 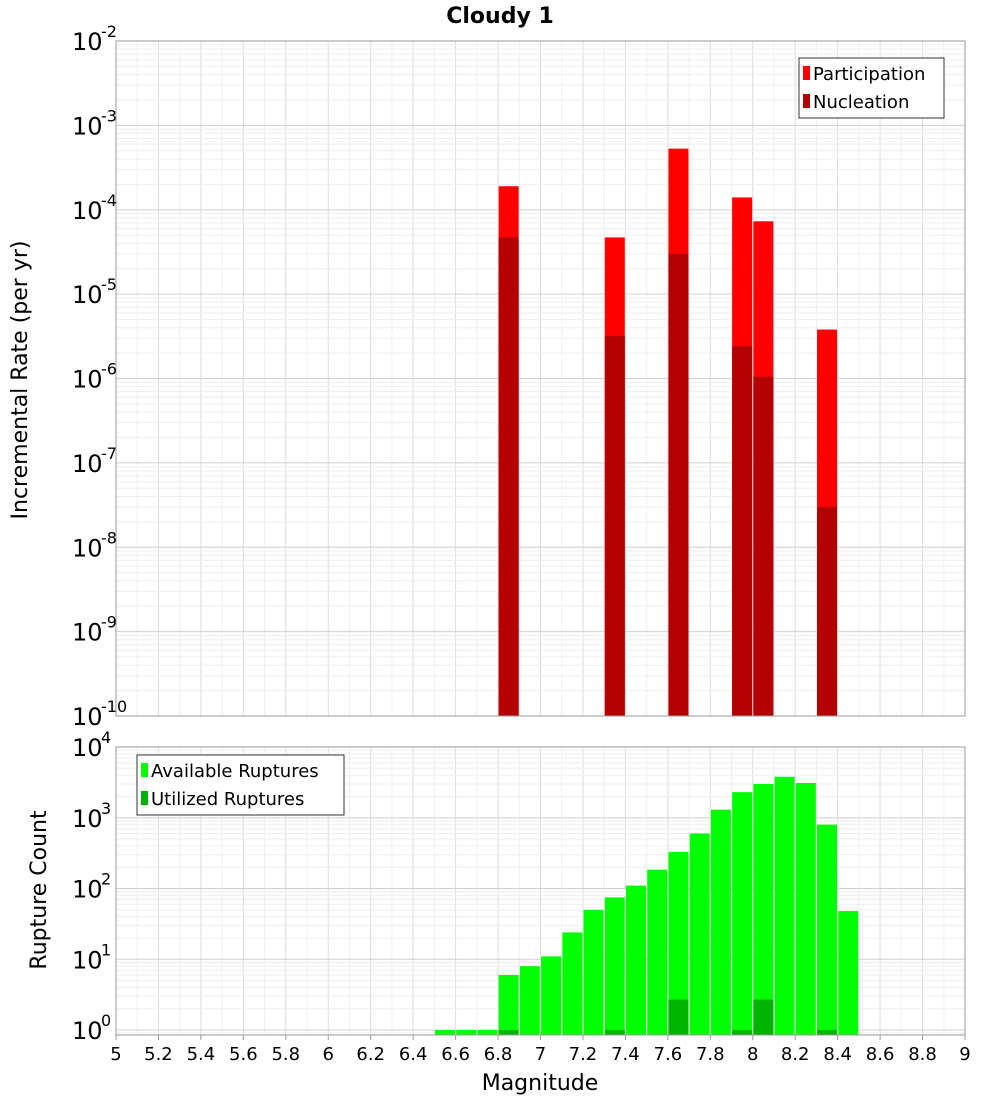 I want to click on y-tick-exponent: -9, so click(x=109, y=622).